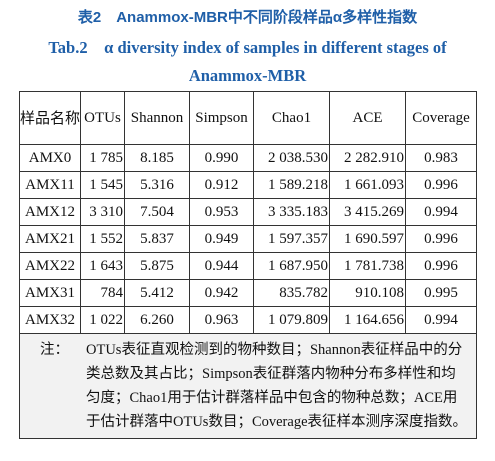 This screenshot has width=495, height=461. I want to click on note-label: 注：, so click(54, 350).